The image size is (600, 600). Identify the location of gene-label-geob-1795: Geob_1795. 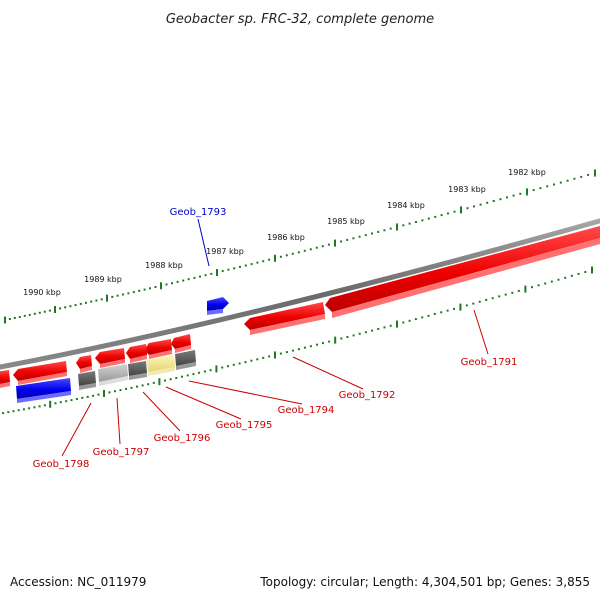
(244, 425).